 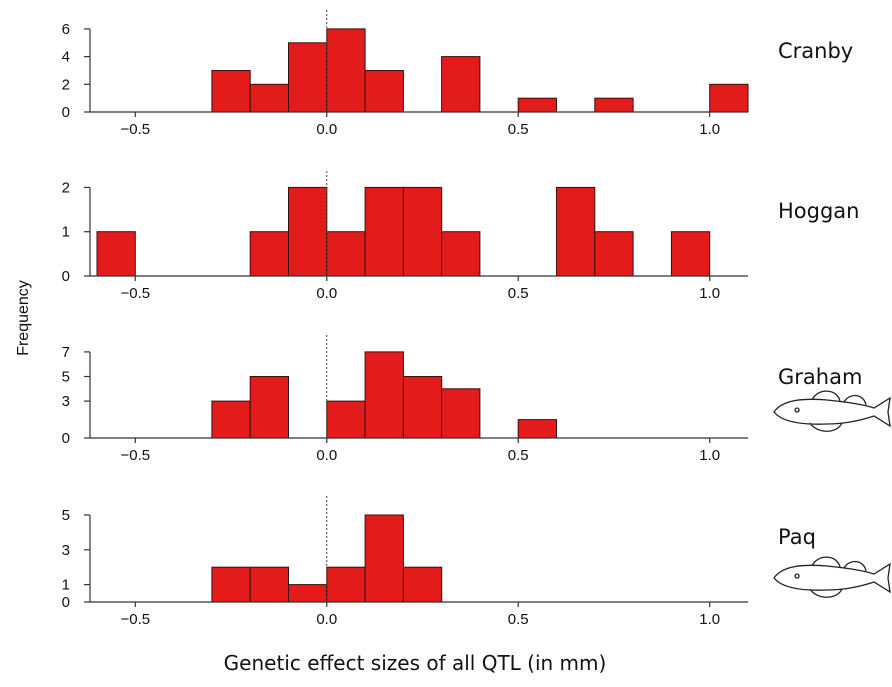 I want to click on population-label: Paq, so click(x=797, y=537).